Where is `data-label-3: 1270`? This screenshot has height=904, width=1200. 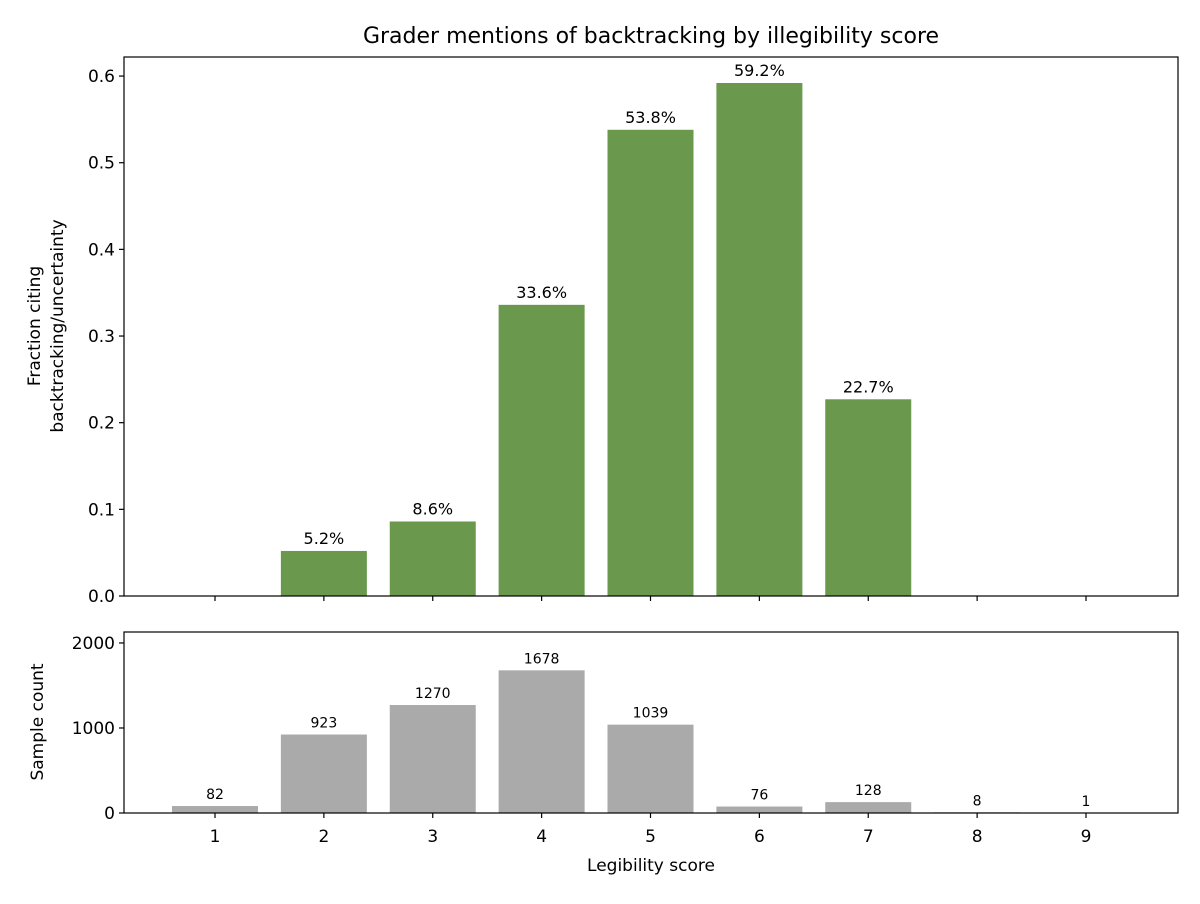
data-label-3: 1270 is located at coordinates (433, 694).